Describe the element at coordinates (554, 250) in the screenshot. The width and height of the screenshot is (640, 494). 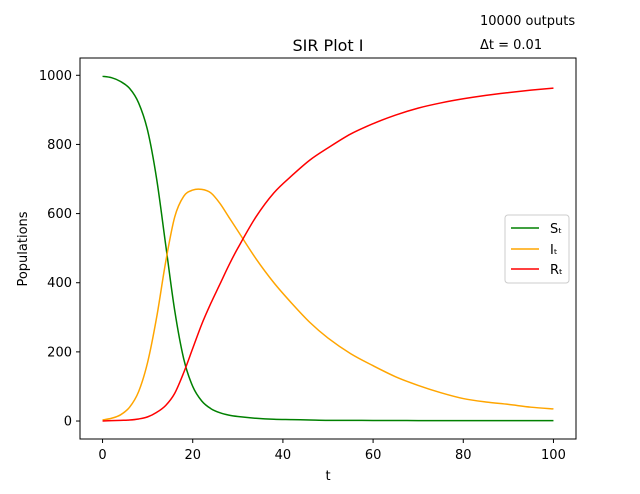
I see `legend-label-i: Iₜ` at that location.